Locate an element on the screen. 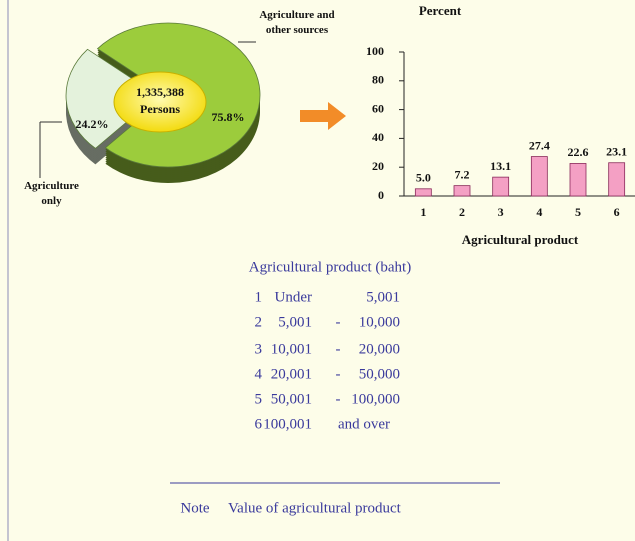 Image resolution: width=635 pixels, height=541 pixels. y-tick-label: 0 is located at coordinates (381, 195).